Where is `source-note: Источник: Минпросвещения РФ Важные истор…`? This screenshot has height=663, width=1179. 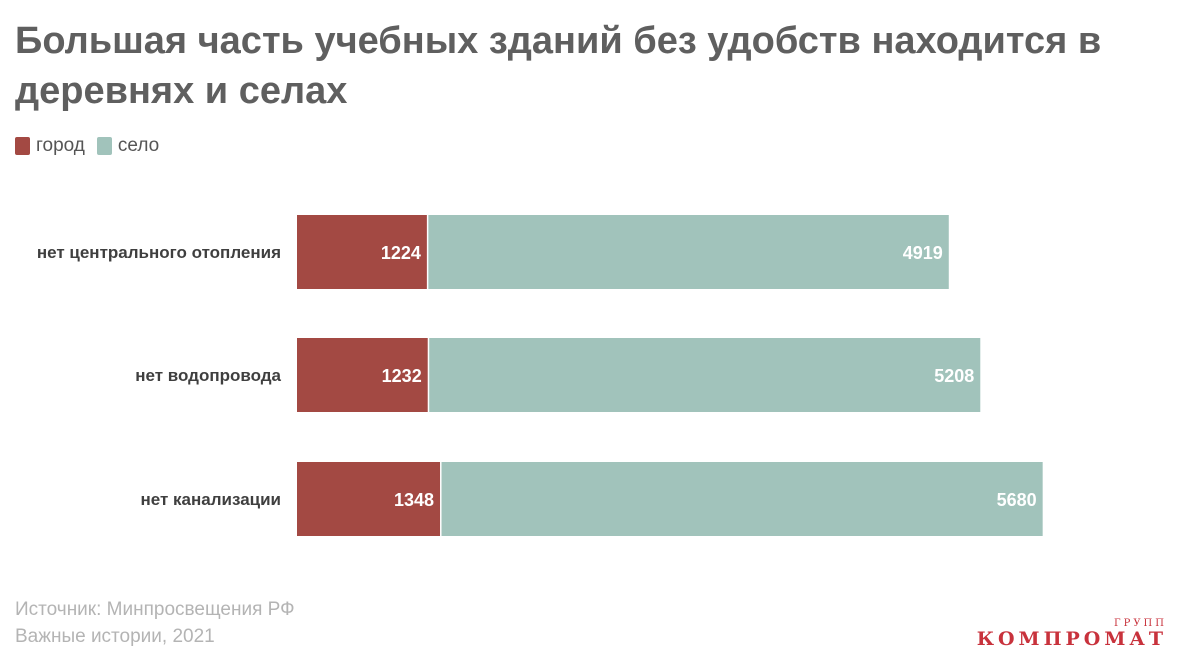
source-note: Источник: Минпросвещения РФ Важные истор… is located at coordinates (155, 623).